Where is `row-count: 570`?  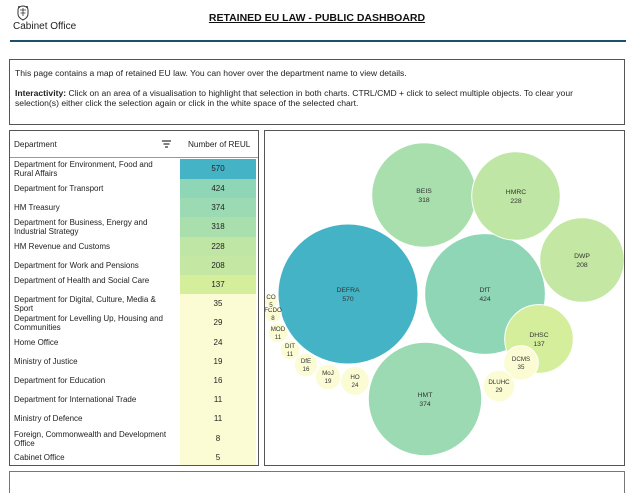
row-count: 570 is located at coordinates (218, 169).